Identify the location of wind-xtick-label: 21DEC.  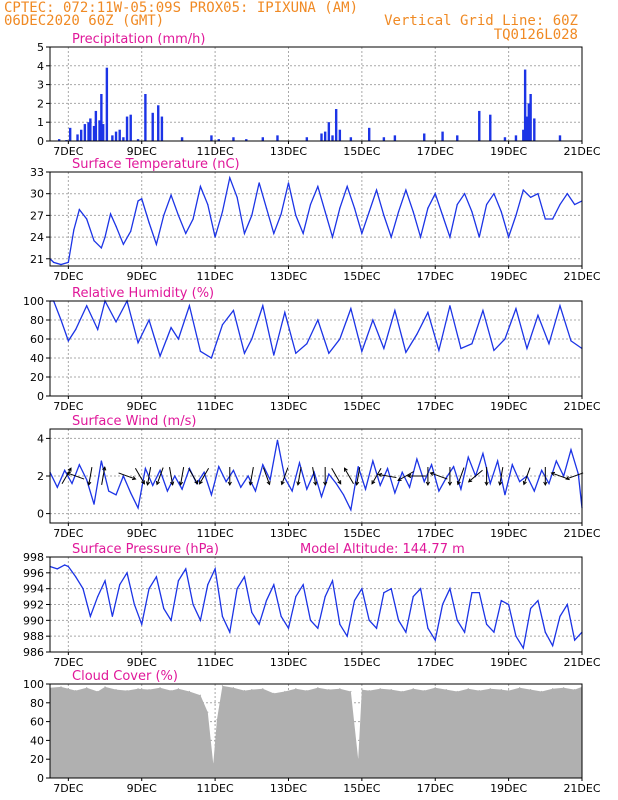
(581, 533).